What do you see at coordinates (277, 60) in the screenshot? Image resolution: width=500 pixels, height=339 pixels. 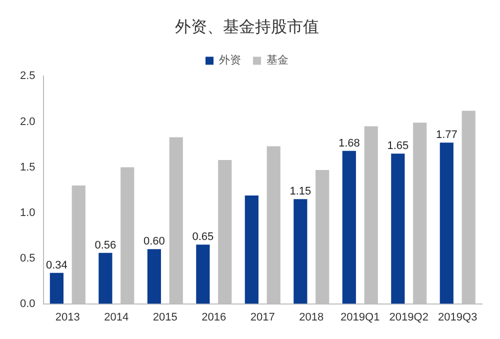 I see `legend-label: 基金` at bounding box center [277, 60].